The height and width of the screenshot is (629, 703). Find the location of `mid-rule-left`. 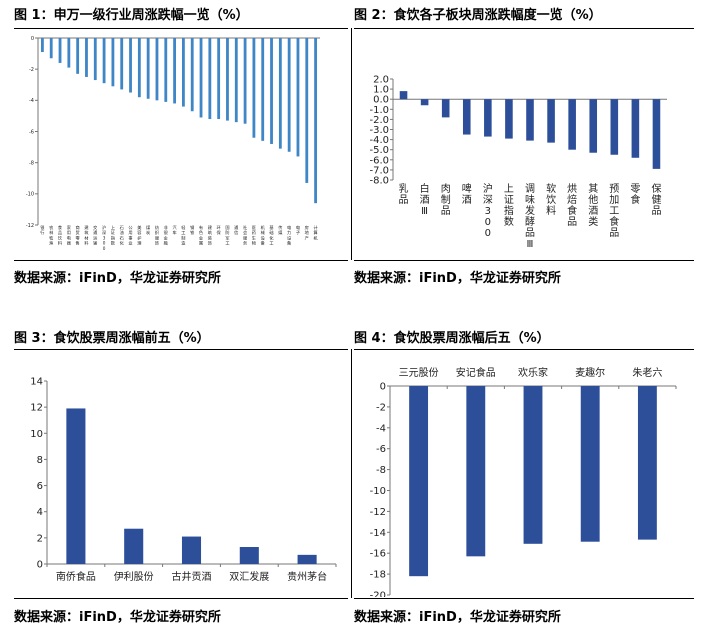

mid-rule-left is located at coordinates (181, 260).